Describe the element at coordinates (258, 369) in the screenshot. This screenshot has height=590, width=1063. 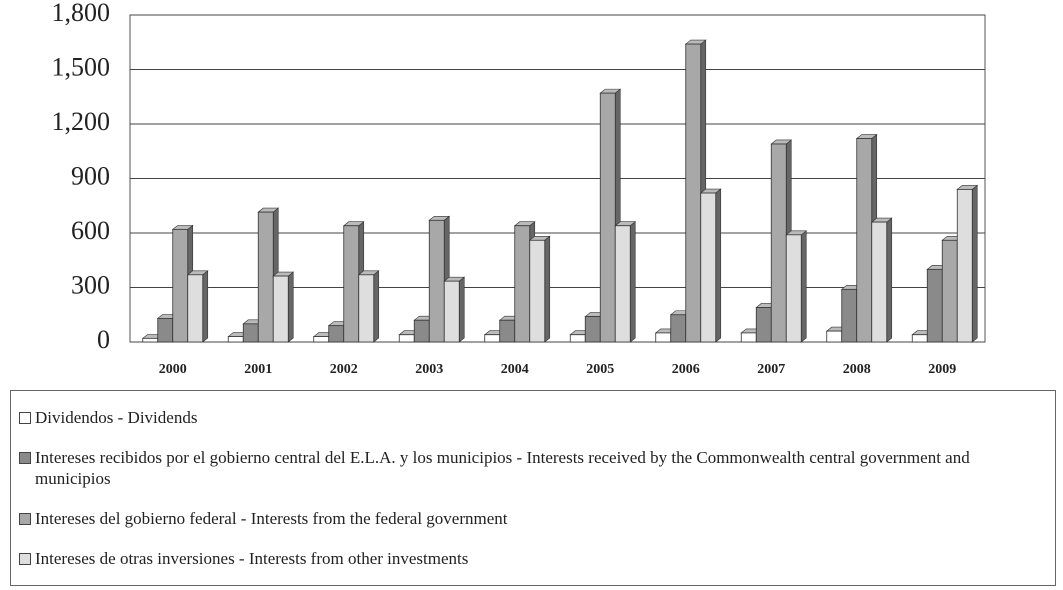
I see `x-tick-label: 2001` at that location.